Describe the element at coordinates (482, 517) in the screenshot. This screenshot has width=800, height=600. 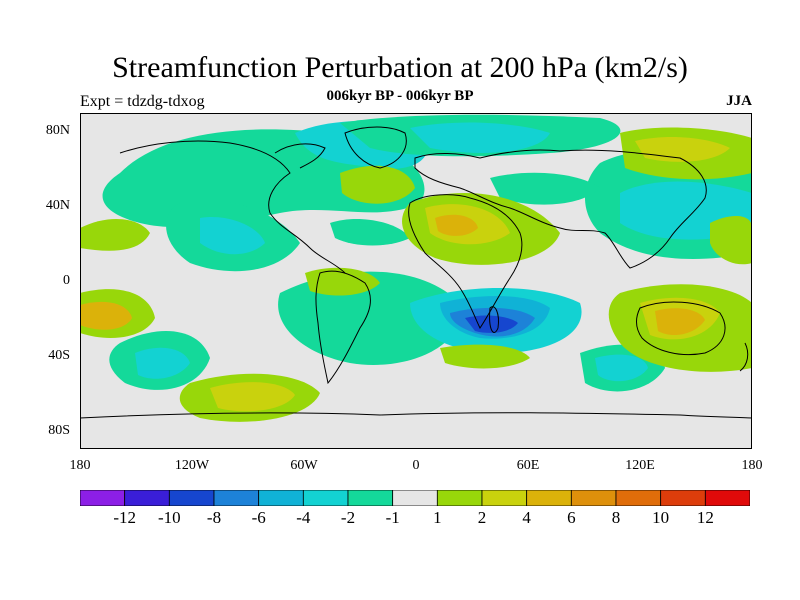
I see `colorbar-label: 2` at that location.